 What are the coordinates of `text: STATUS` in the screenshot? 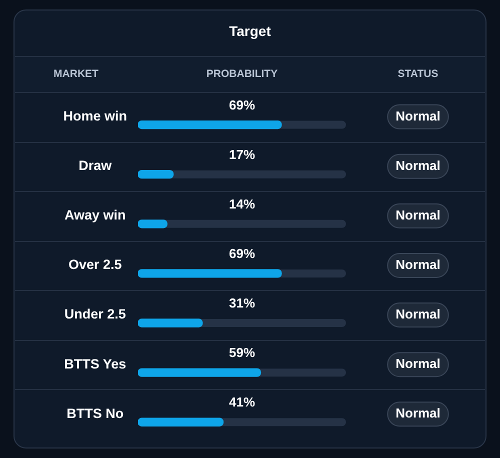 It's located at (418, 74).